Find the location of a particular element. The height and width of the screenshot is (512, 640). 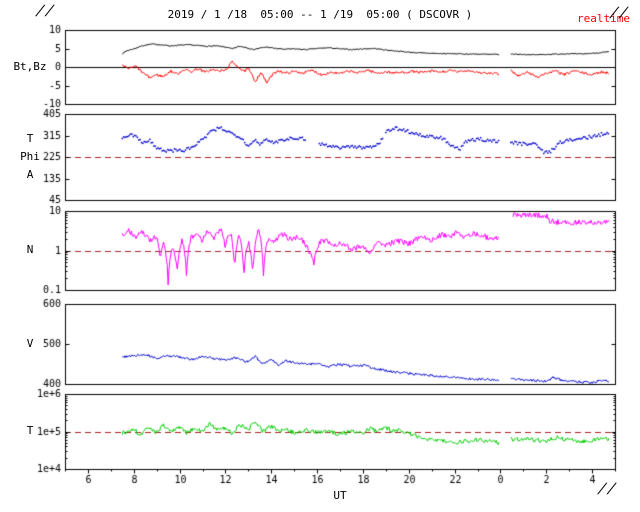

realtime-badge: realtime is located at coordinates (603, 18).